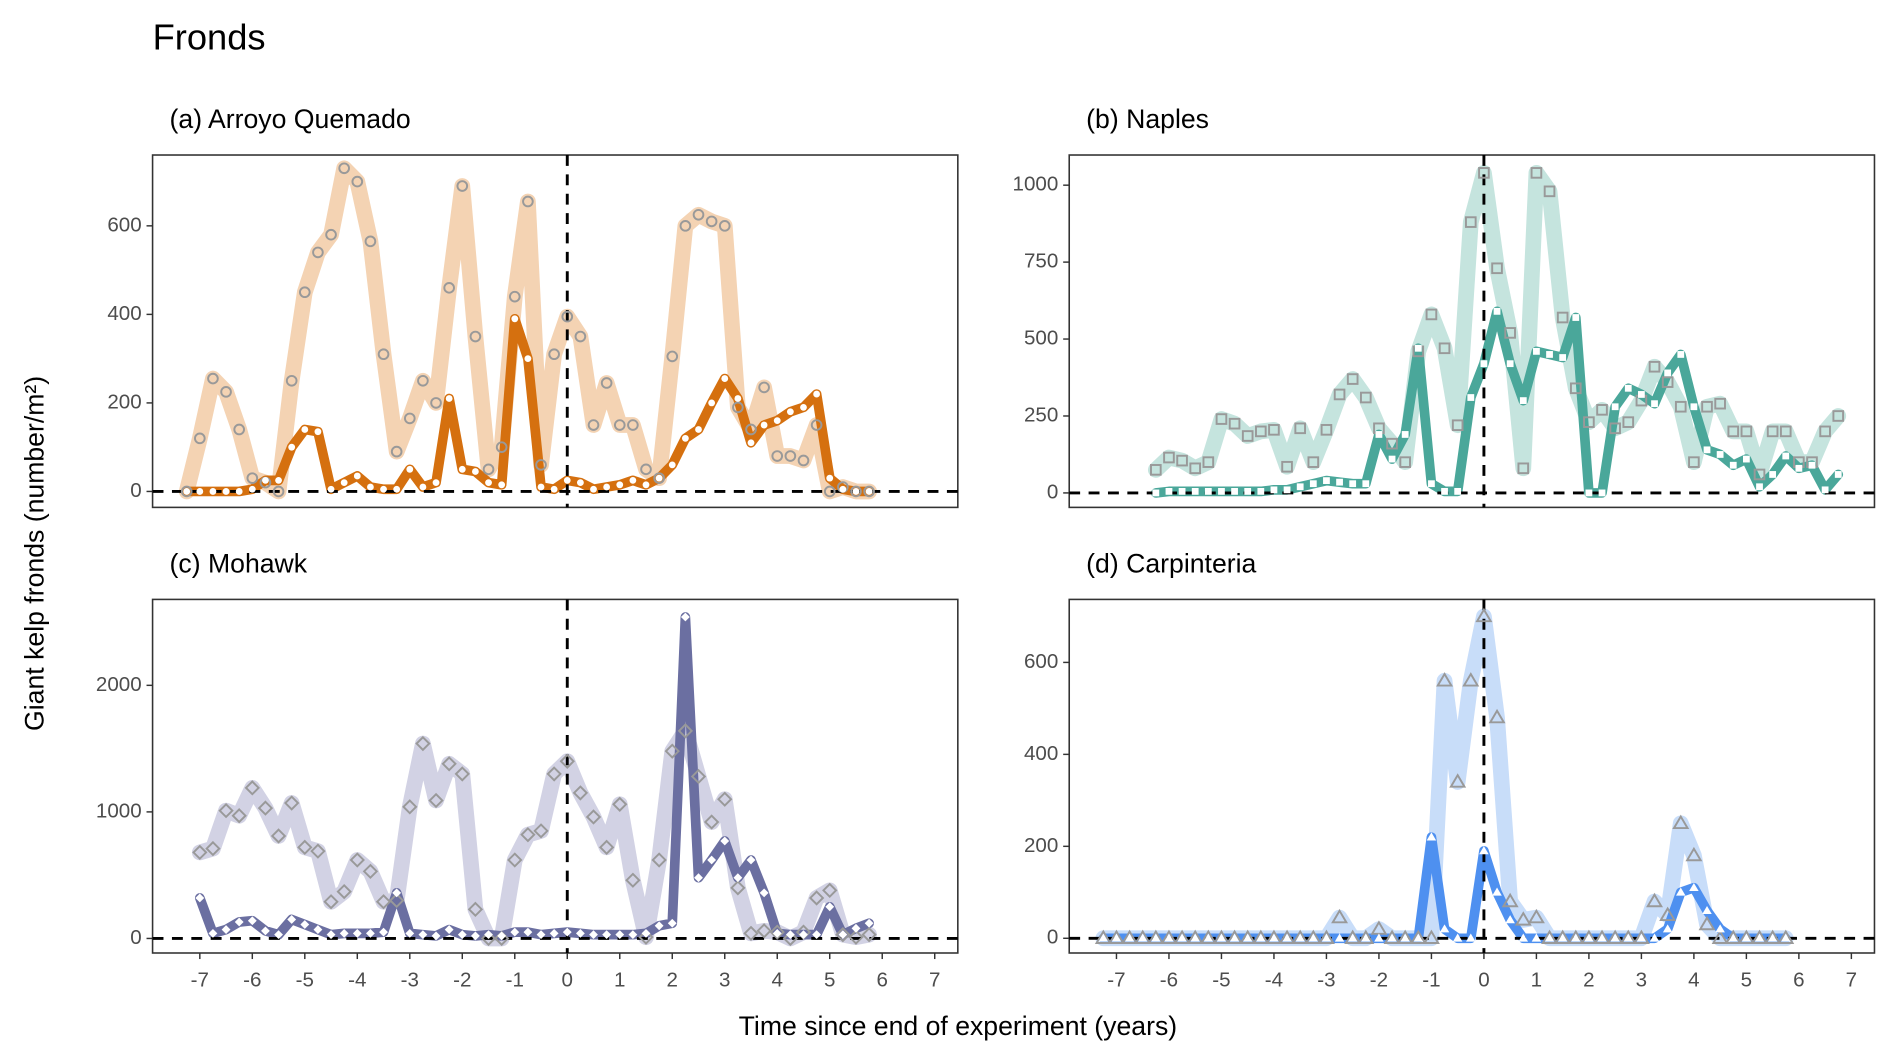  I want to click on y-axis-label: Giant kelp fronds (number/m²), so click(34, 553).